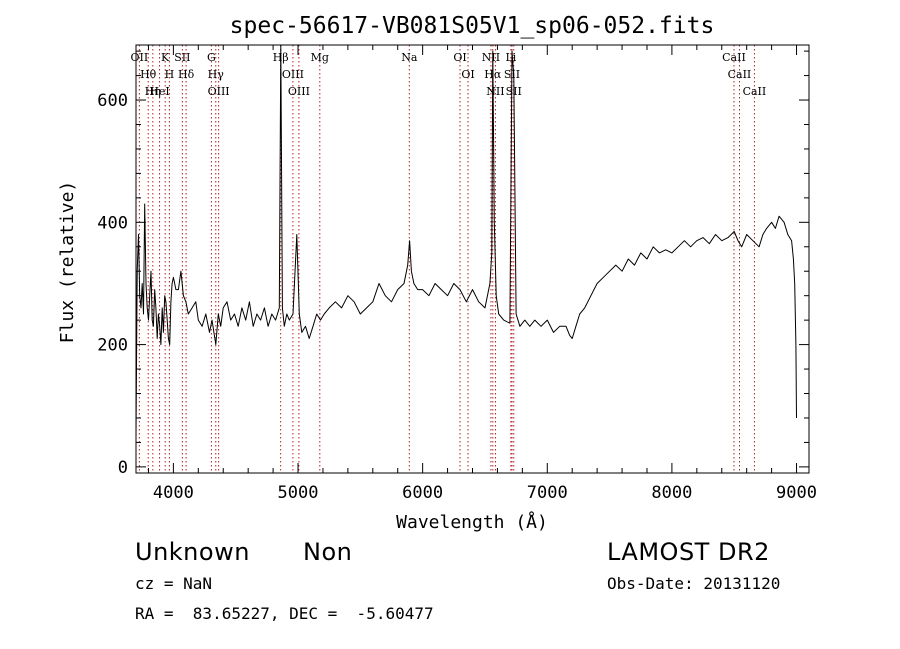  Describe the element at coordinates (67, 262) in the screenshot. I see `y-axis-label: Flux (relative)` at that location.